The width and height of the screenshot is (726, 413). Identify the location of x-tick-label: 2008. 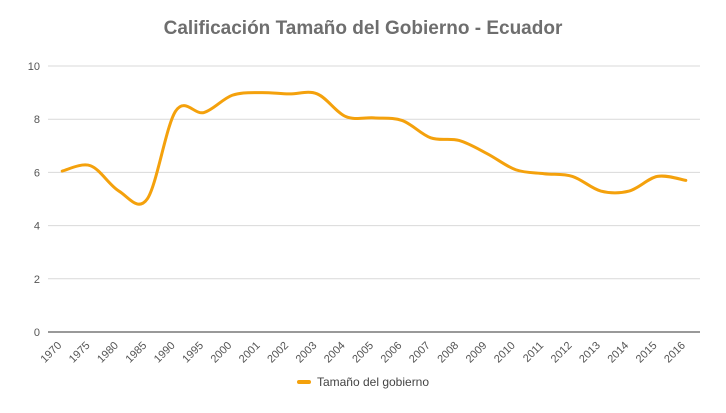
(448, 353).